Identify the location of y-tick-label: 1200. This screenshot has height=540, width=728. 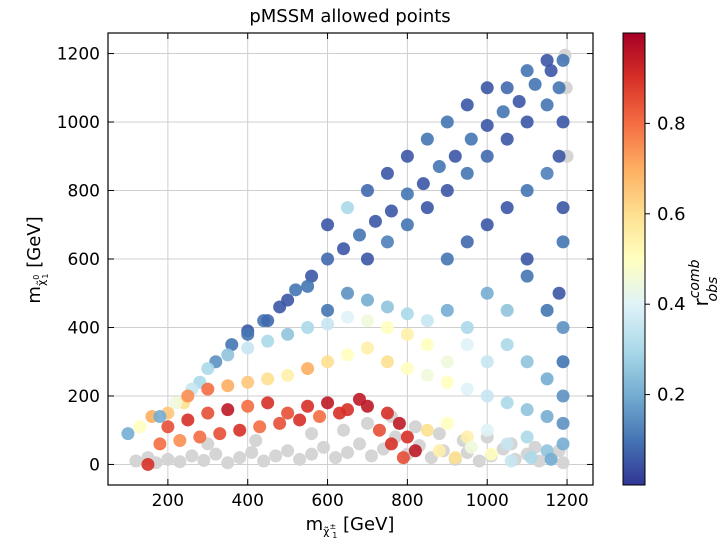
(78, 55).